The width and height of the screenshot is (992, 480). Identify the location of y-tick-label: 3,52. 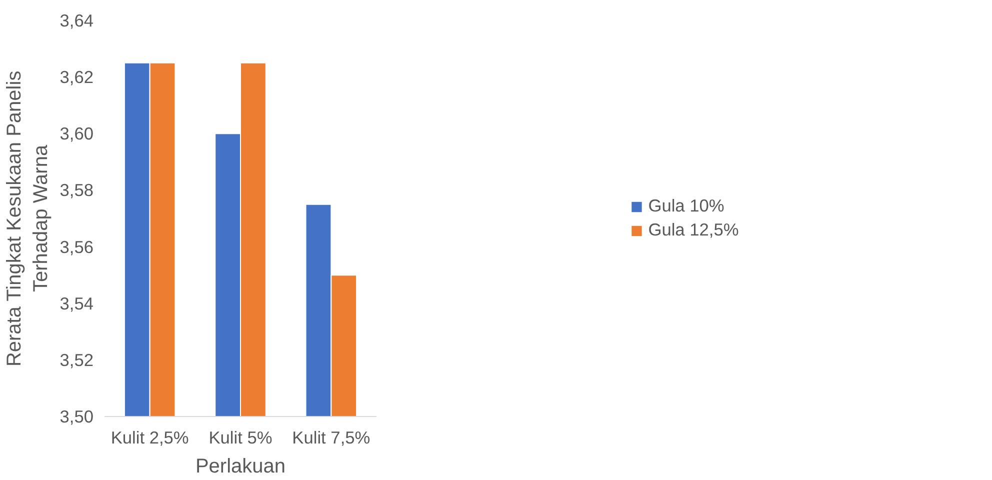
(77, 360).